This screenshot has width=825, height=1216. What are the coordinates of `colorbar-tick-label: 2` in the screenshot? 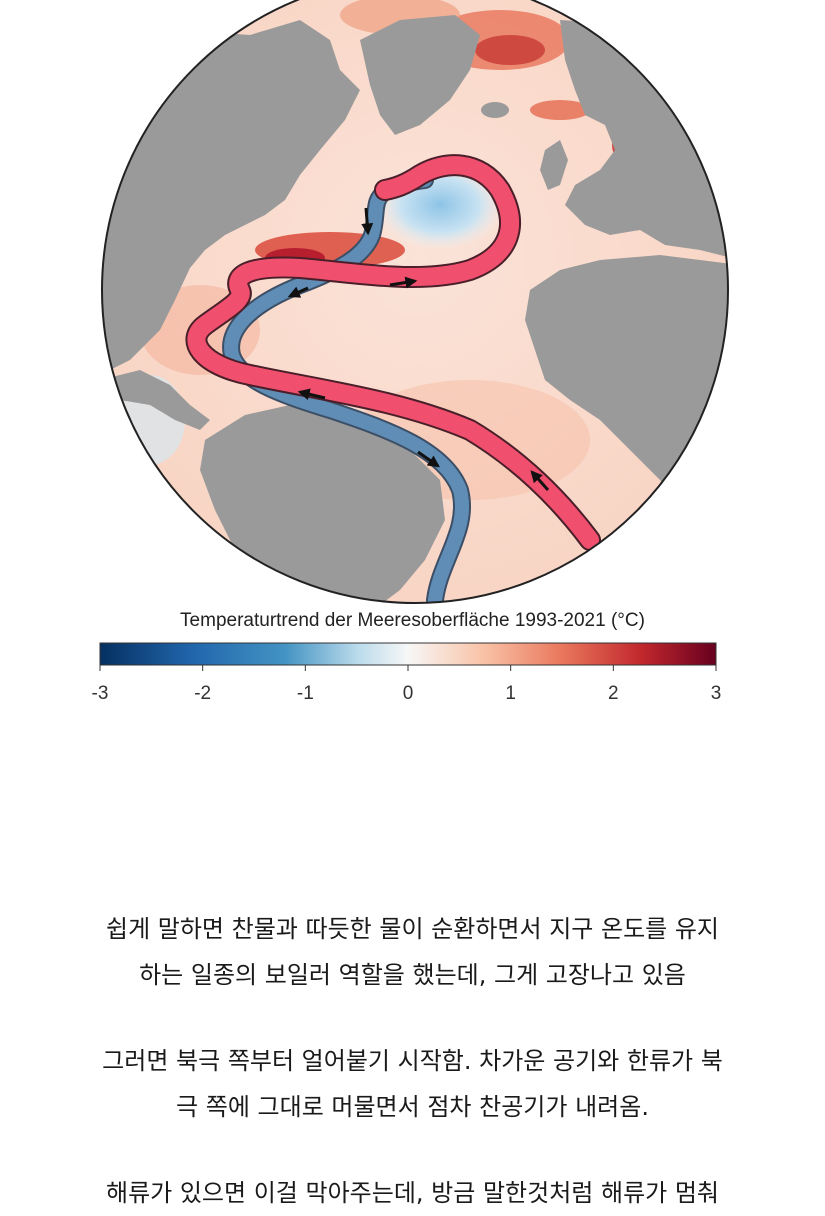 It's located at (613, 693).